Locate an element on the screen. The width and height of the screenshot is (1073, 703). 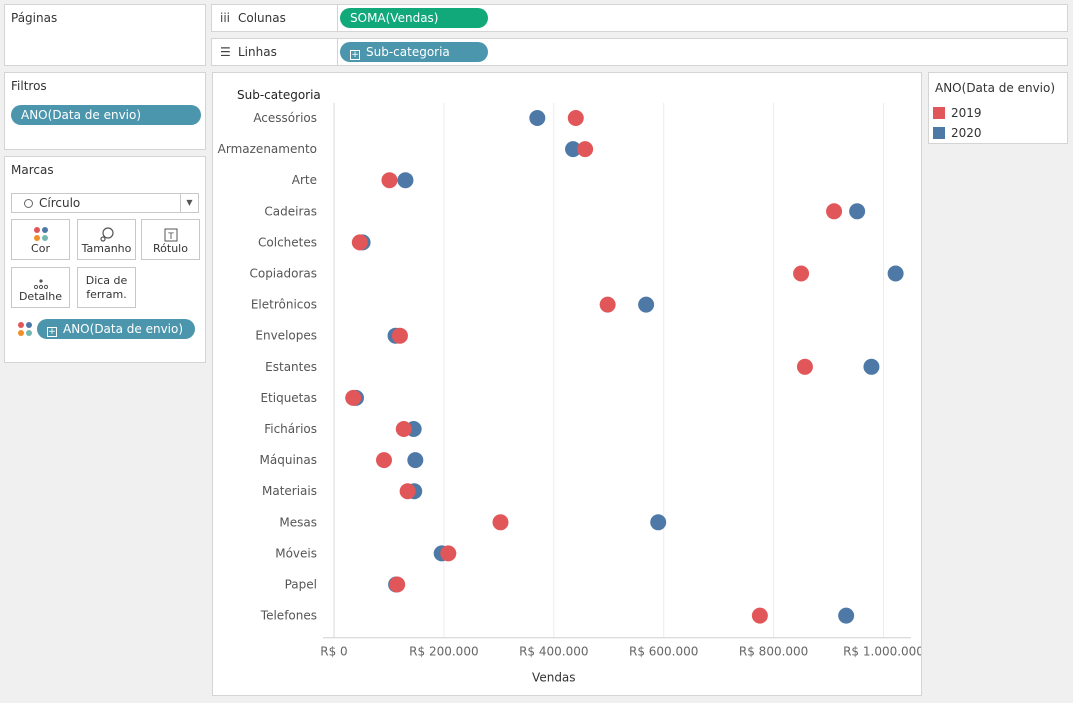
columns-pill-vendas: SOMA(Vendas) is located at coordinates (414, 18).